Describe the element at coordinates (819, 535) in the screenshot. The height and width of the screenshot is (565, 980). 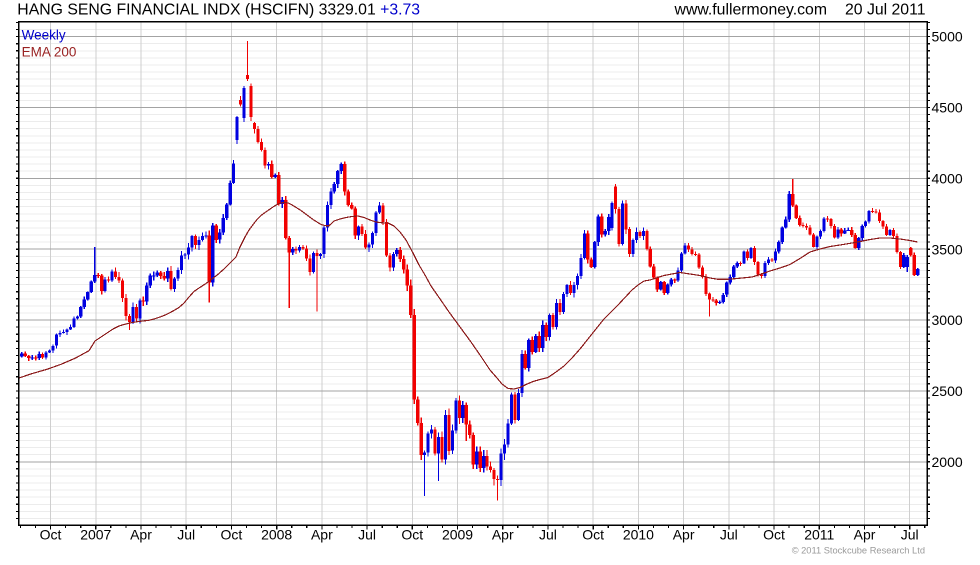
I see `svg-text: 2011` at that location.